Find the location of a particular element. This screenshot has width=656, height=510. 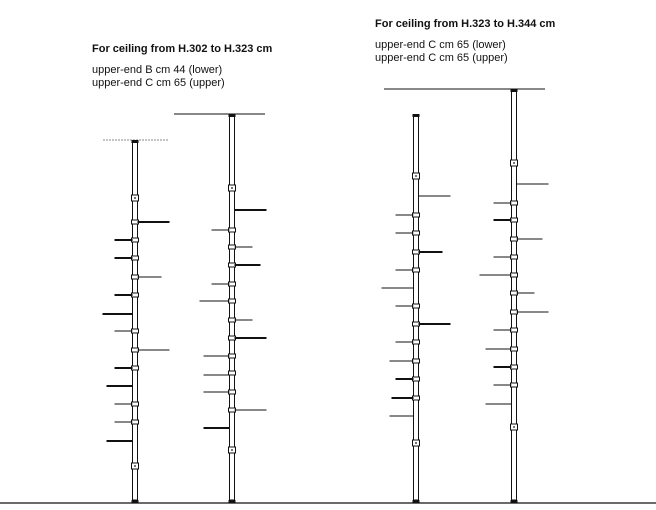

left-config-upper-end: upper-end C cm 65 (upper) is located at coordinates (158, 83).